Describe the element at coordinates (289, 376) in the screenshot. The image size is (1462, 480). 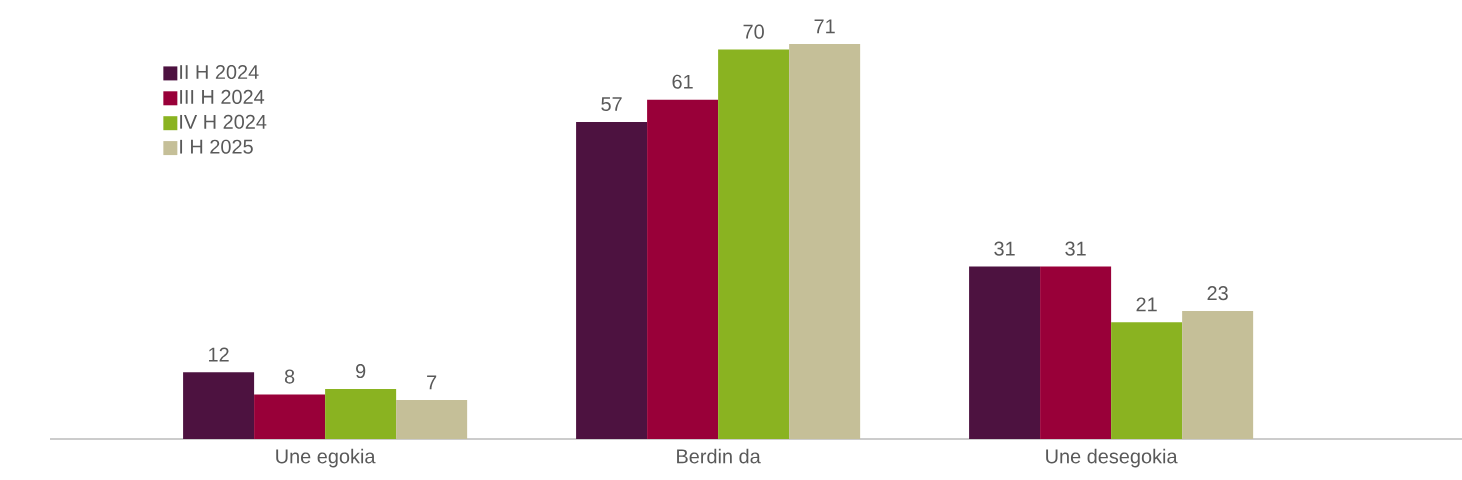
I see `data-label: 8` at that location.